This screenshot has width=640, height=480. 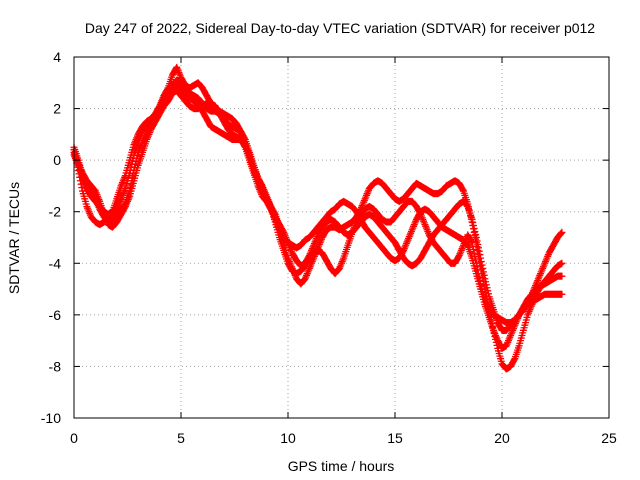 I want to click on y-tick-label: 2, so click(x=57, y=109).